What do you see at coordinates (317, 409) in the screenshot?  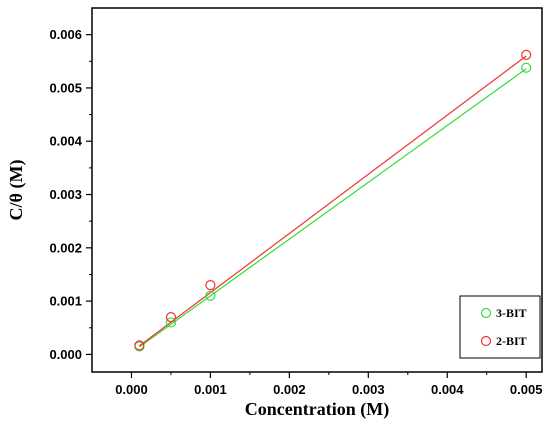 I see `x-axis-title: Concentration (M)` at bounding box center [317, 409].